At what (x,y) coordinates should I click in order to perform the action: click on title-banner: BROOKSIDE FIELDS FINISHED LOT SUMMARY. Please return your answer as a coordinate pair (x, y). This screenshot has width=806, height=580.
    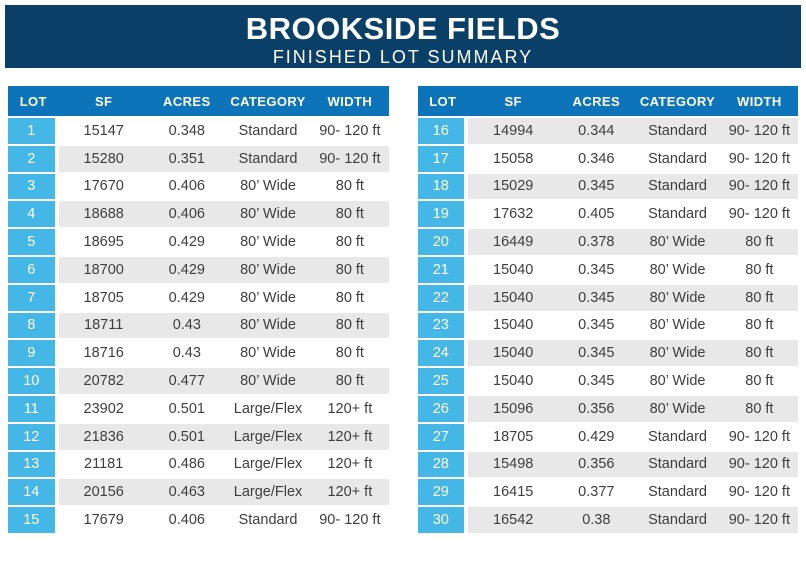
    Looking at the image, I should click on (403, 36).